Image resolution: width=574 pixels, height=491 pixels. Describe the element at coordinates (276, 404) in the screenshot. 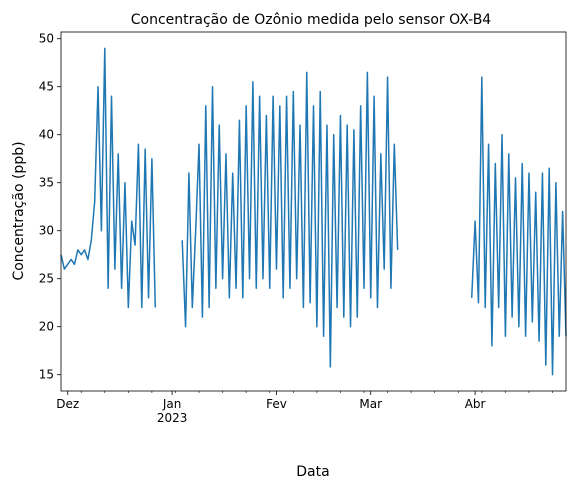

I see `x-tick-label: Fev` at that location.